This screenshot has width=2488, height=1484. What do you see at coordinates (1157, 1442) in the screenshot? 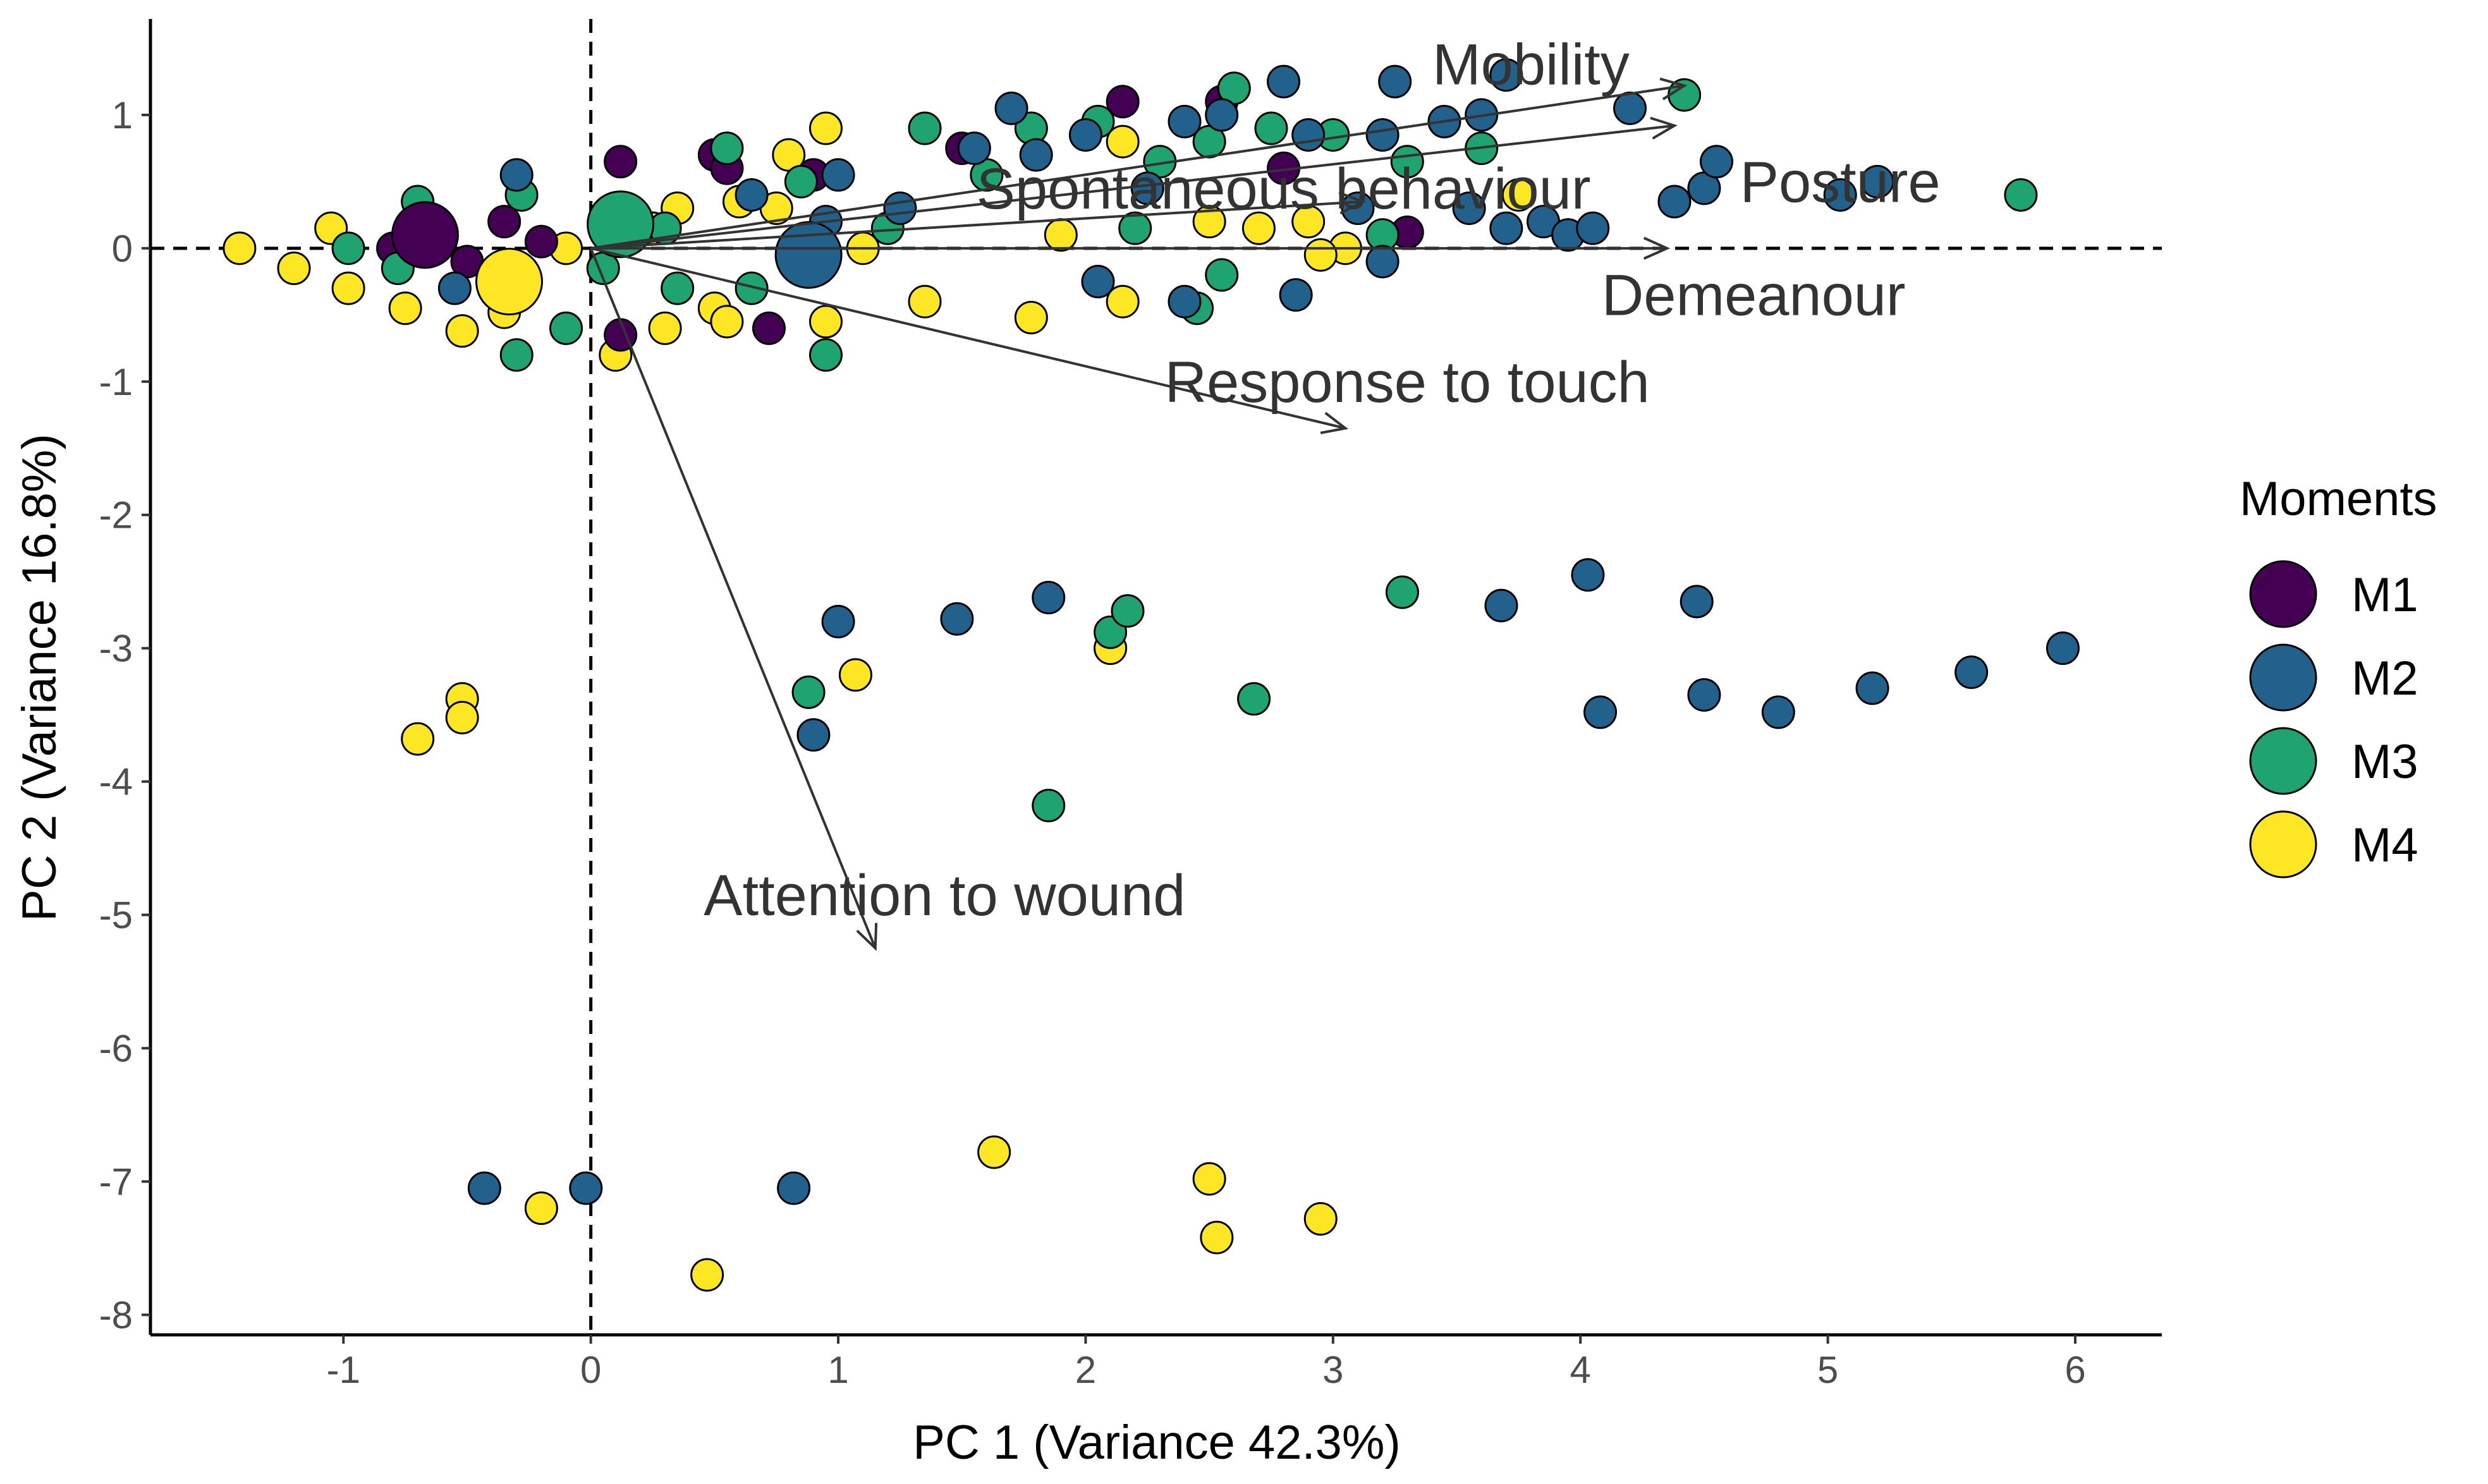
I see `x-axis-title: PC 1 (Variance 42.3%)` at bounding box center [1157, 1442].